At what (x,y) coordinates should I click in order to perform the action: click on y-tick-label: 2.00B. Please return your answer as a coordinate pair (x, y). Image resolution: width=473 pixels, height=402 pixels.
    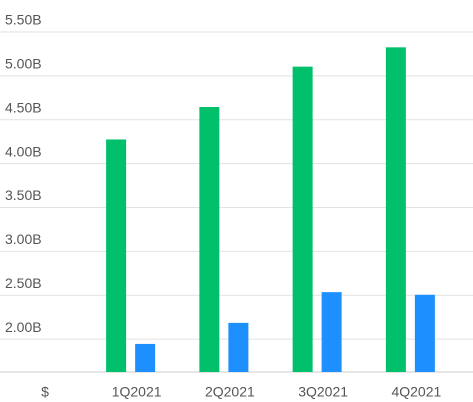
    Looking at the image, I should click on (23, 327).